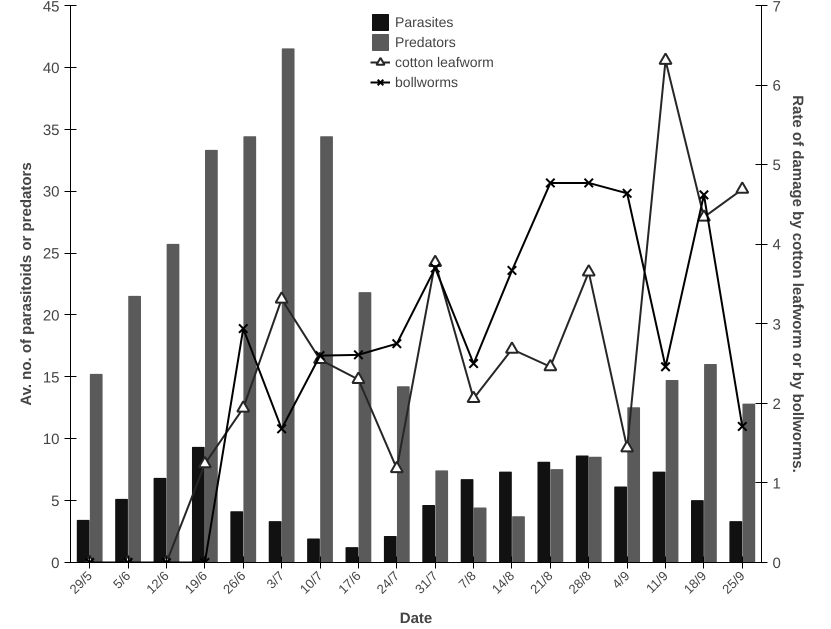  I want to click on y2-tick-label: 4, so click(776, 245).